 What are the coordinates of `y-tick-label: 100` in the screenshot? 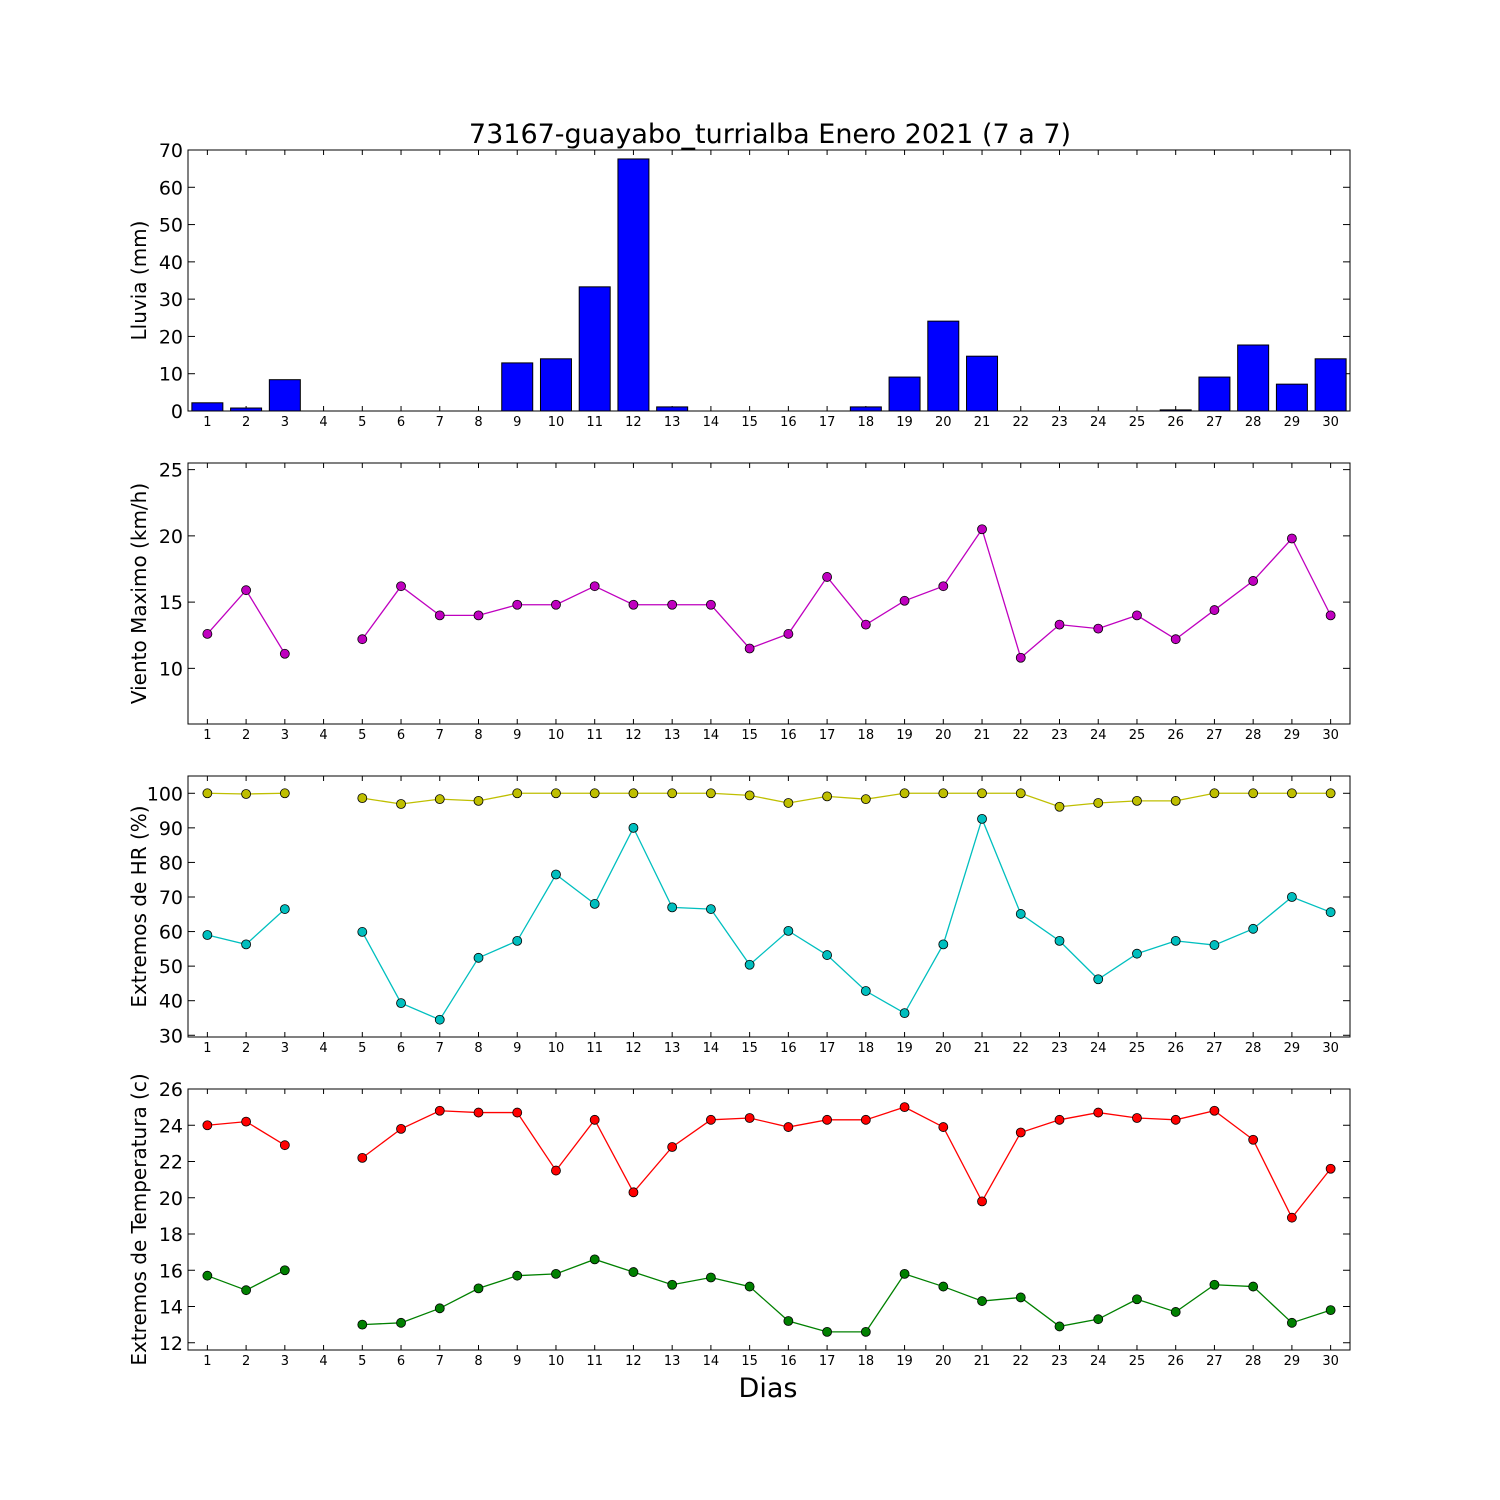 It's located at (165, 794).